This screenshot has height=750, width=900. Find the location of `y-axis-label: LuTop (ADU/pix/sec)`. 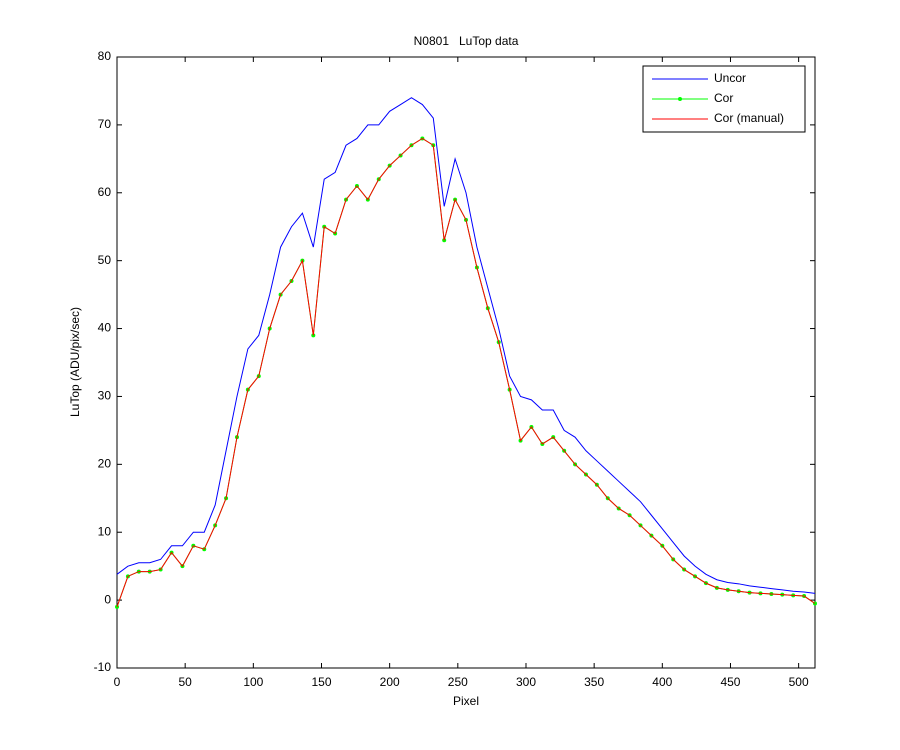

y-axis-label: LuTop (ADU/pix/sec) is located at coordinates (75, 362).